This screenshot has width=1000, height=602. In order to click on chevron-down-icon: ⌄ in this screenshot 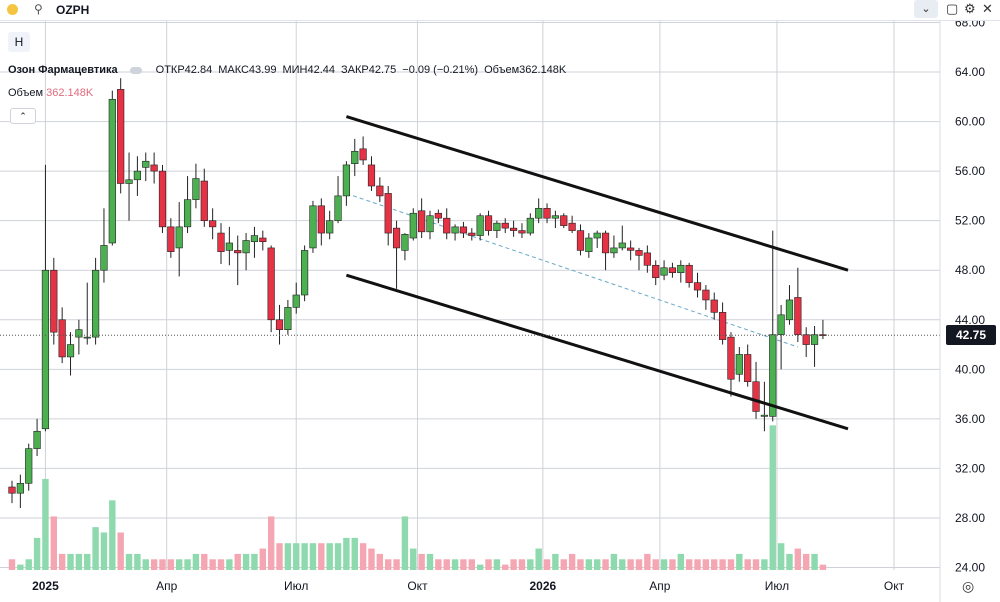, I will do `click(926, 9)`.